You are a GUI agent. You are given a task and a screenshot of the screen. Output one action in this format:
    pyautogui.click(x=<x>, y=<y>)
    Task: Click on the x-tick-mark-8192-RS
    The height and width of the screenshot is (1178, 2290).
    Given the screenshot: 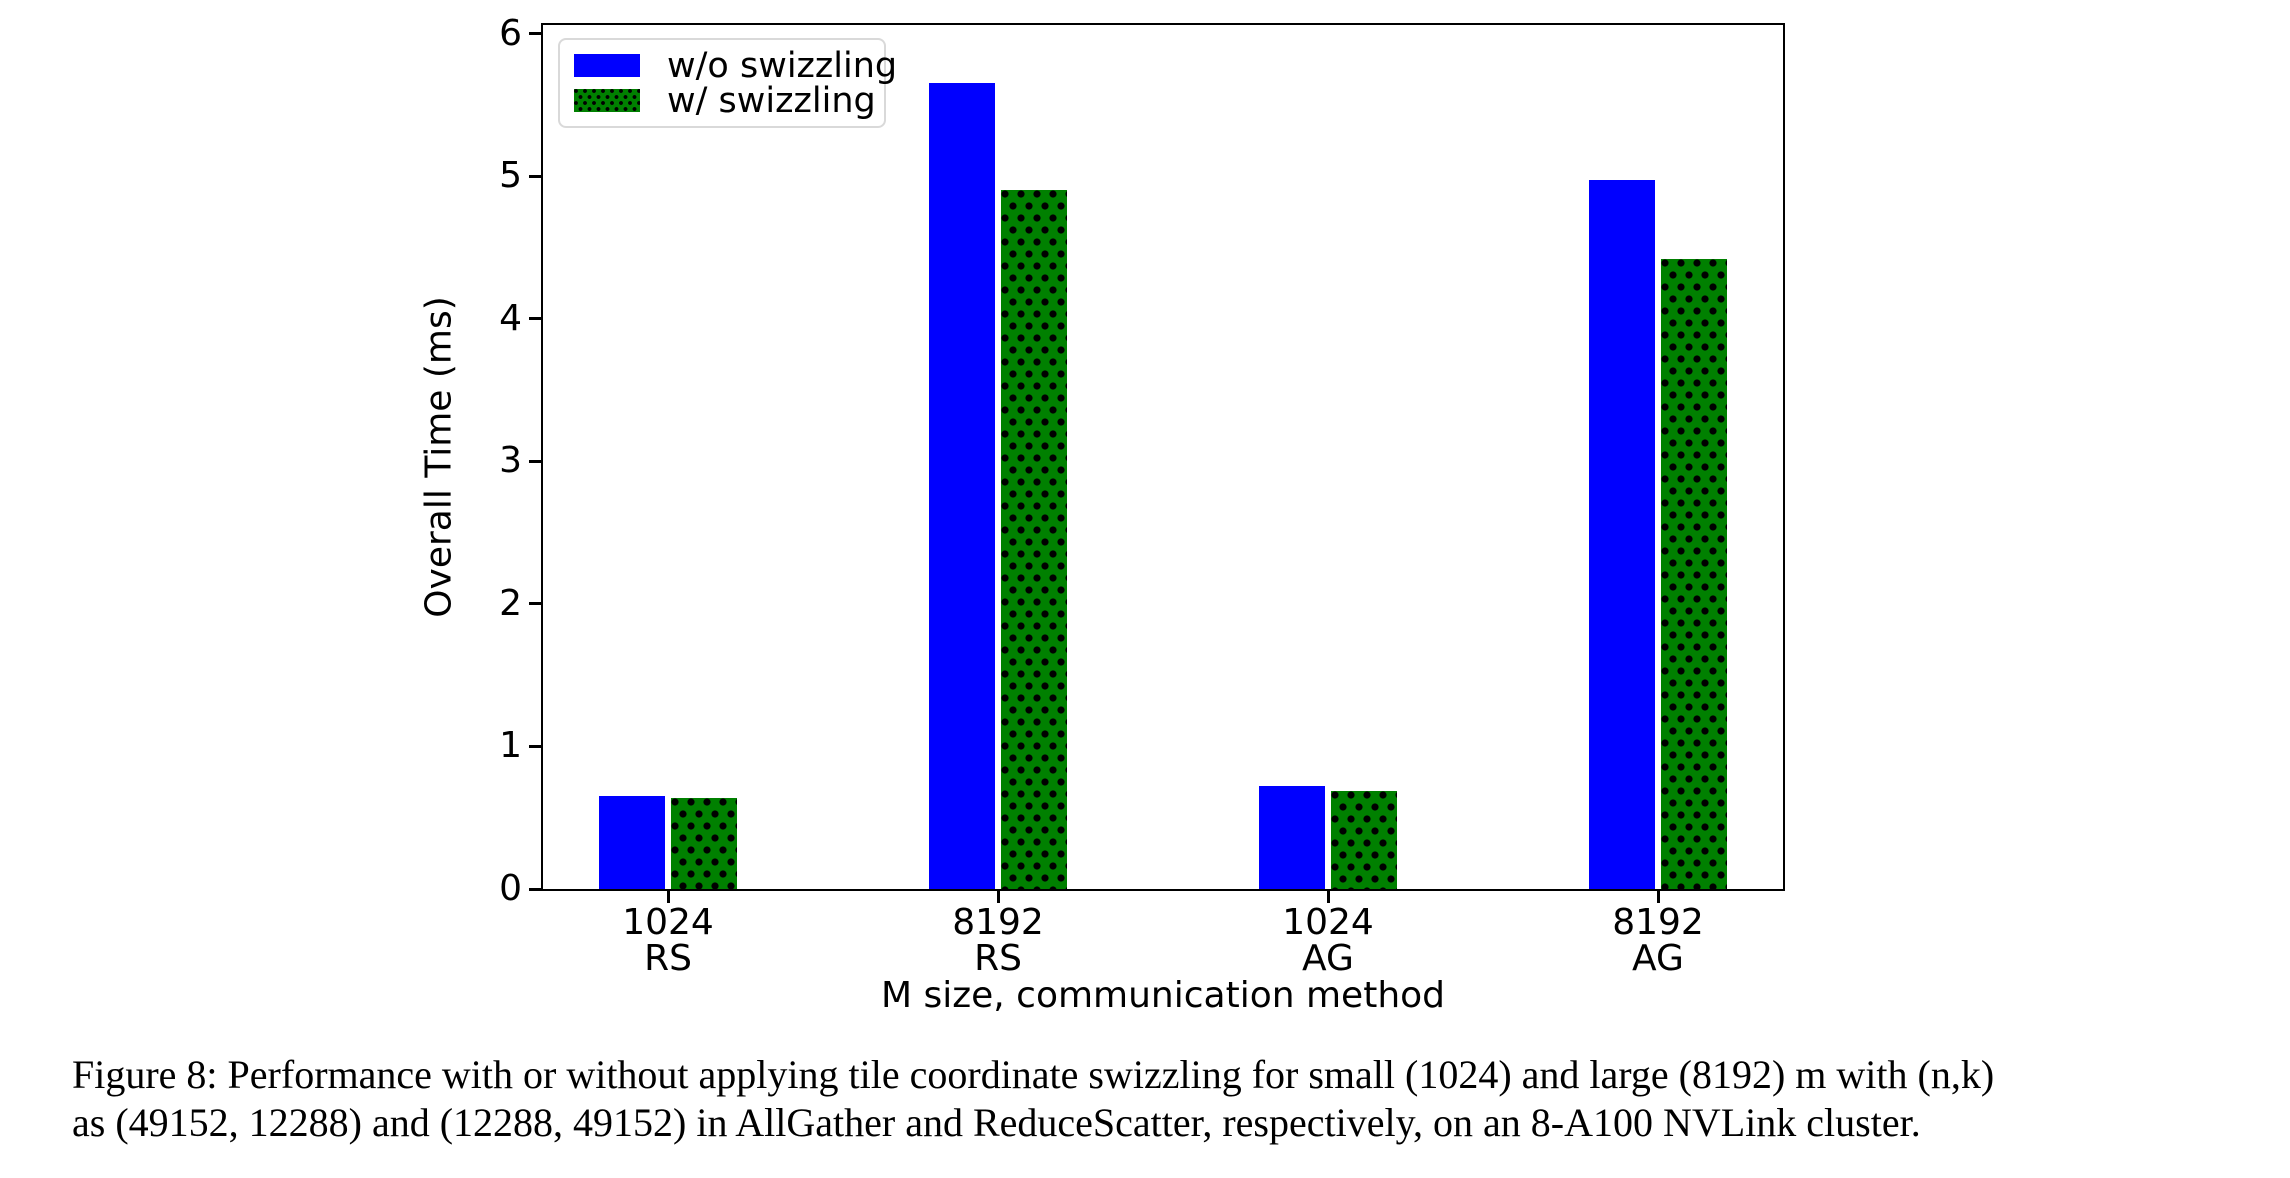 What is the action you would take?
    pyautogui.click(x=998, y=897)
    